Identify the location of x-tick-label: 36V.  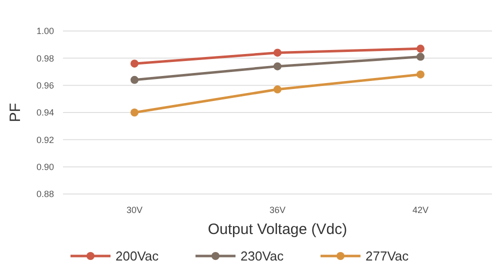
(277, 210).